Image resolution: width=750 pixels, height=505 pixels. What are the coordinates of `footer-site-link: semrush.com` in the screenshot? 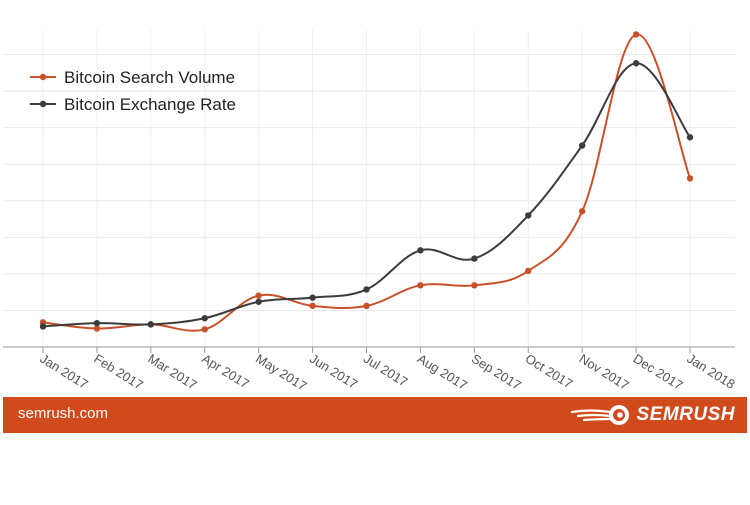 It's located at (63, 413).